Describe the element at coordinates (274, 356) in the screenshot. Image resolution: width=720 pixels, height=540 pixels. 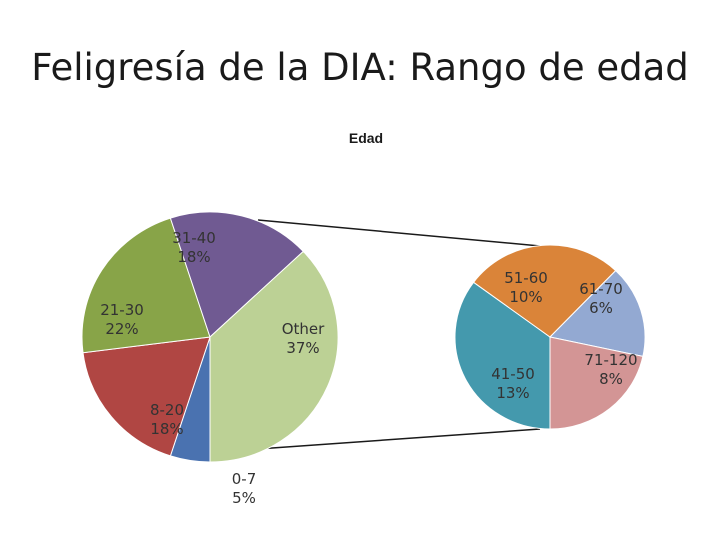
I see `slice-other` at that location.